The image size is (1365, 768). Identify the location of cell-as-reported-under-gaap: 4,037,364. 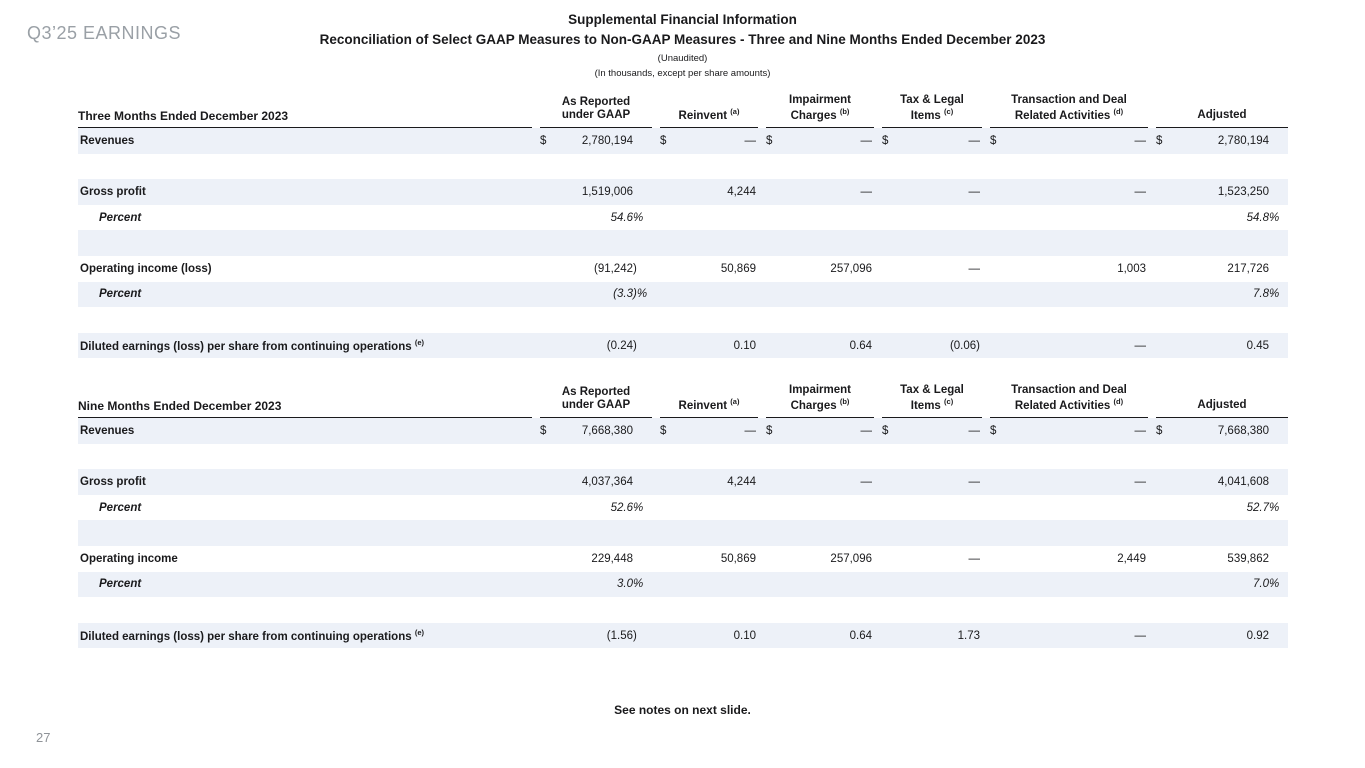
(592, 482).